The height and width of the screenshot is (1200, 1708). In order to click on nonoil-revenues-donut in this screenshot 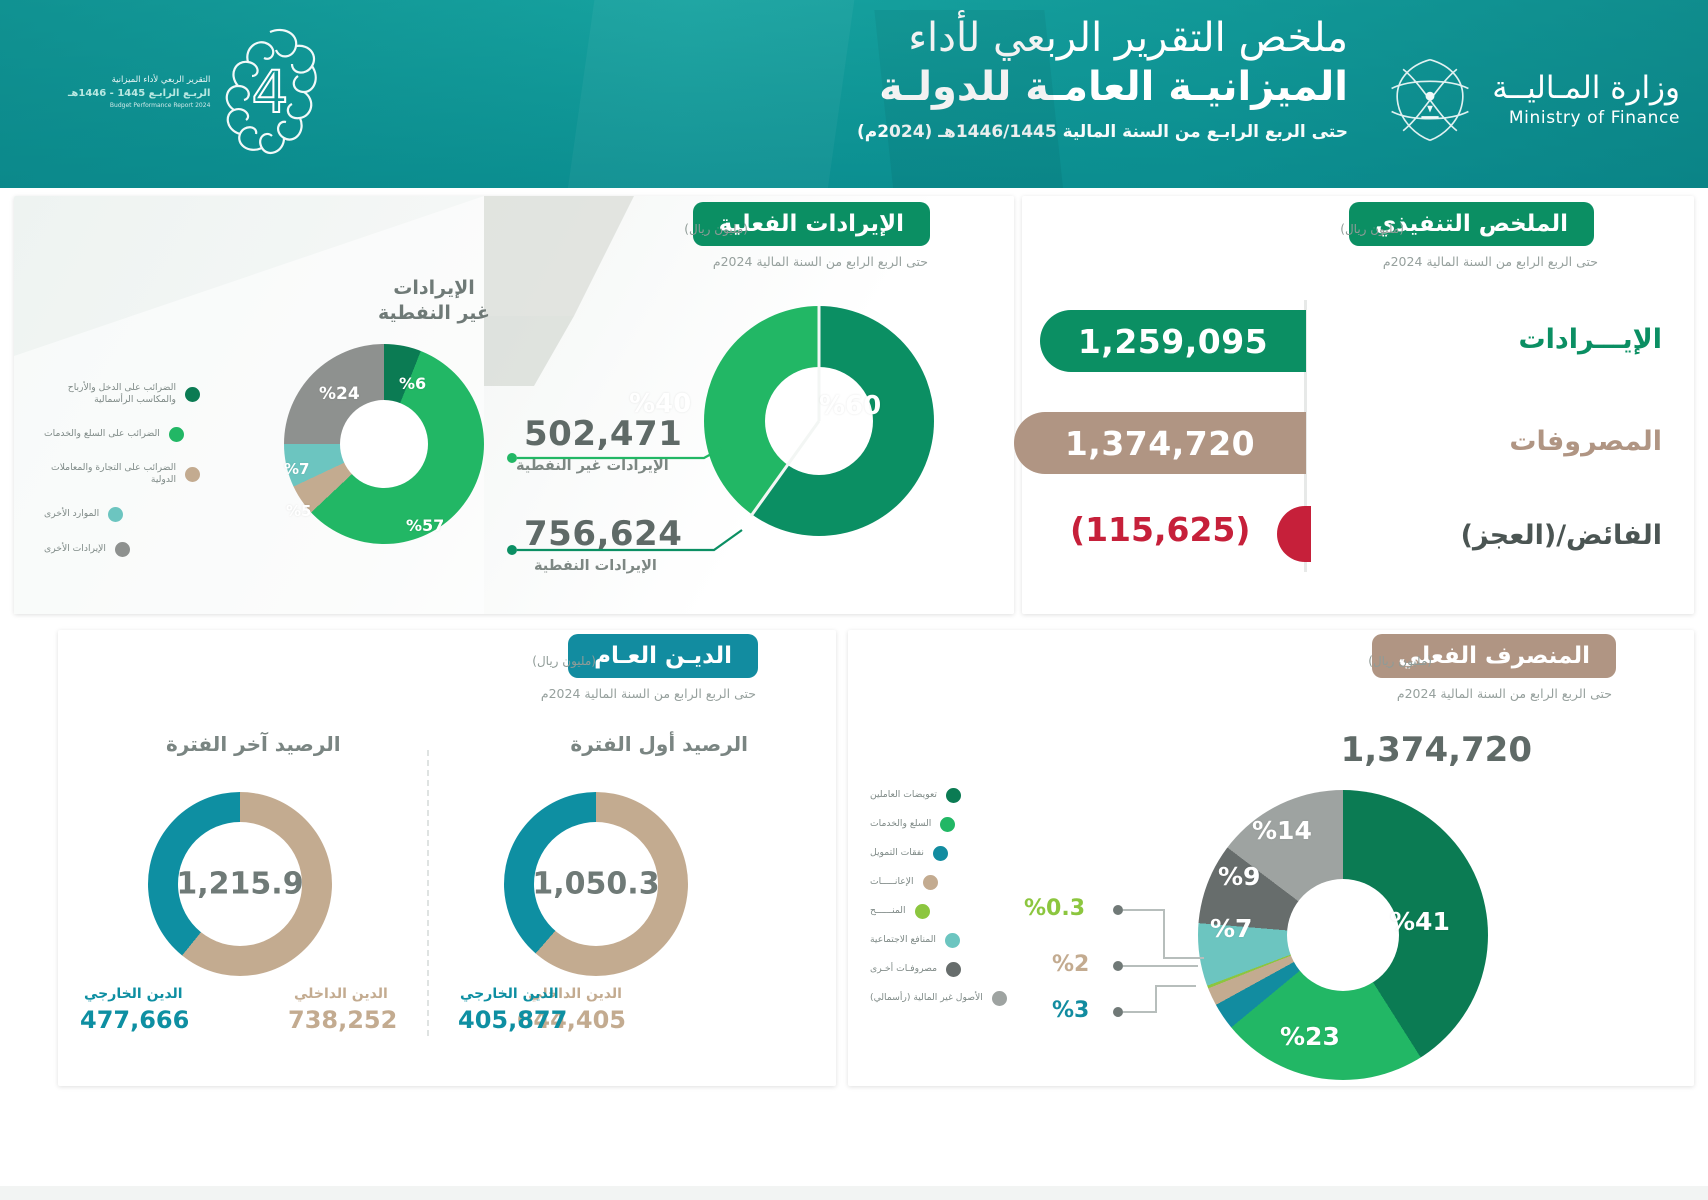, I will do `click(384, 444)`.